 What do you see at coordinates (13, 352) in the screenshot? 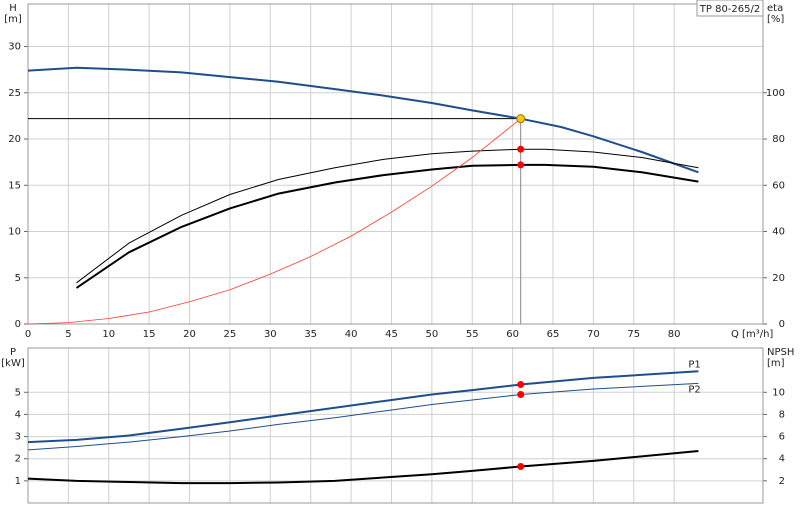
I see `y-axis-label: P` at bounding box center [13, 352].